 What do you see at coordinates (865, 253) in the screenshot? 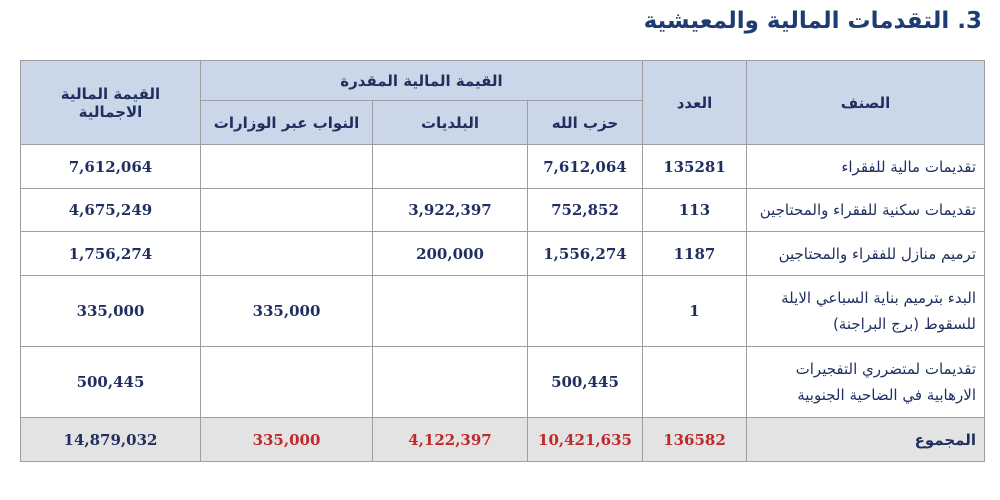
I see `row-category: ترميم منازل للفقراء والمحتاجين` at bounding box center [865, 253].